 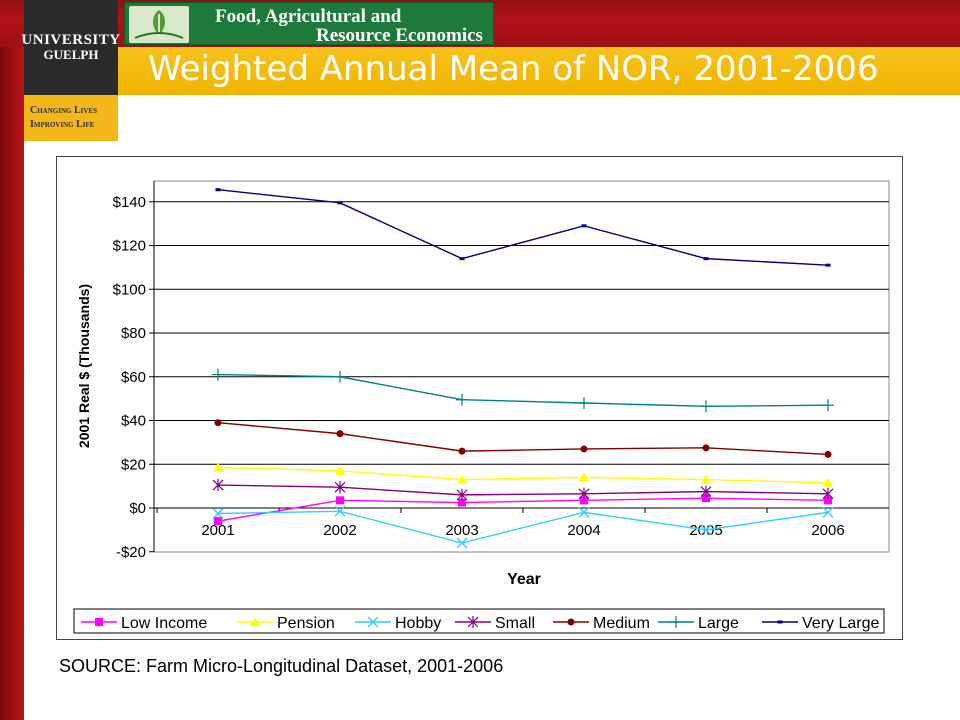 I want to click on tagline-line1: Changing Lives, so click(x=63, y=110).